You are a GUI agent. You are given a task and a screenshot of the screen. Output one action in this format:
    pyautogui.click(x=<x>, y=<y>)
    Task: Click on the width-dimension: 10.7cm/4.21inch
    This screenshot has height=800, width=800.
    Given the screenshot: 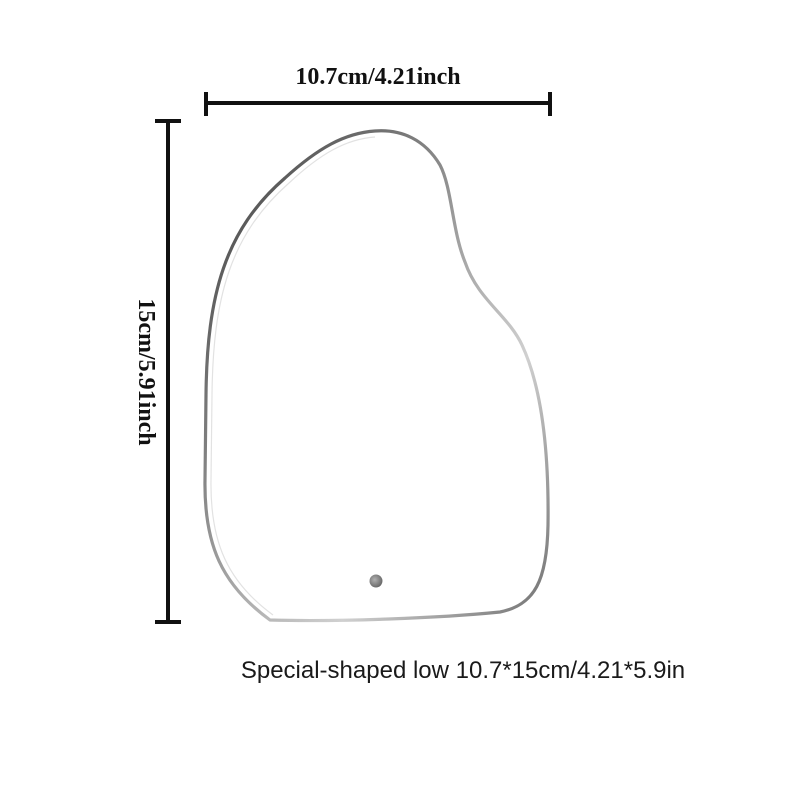 What is the action you would take?
    pyautogui.click(x=378, y=90)
    